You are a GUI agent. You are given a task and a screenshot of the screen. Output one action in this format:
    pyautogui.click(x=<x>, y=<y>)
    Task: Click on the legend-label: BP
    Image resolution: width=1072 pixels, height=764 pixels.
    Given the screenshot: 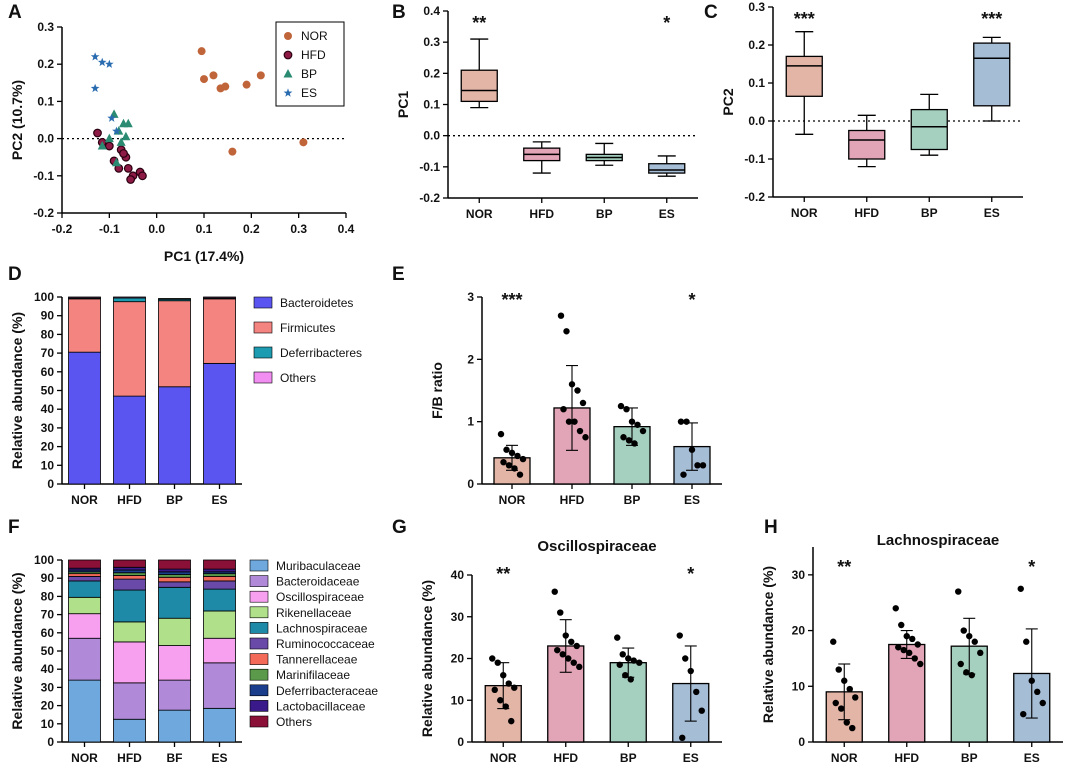 What is the action you would take?
    pyautogui.click(x=309, y=74)
    